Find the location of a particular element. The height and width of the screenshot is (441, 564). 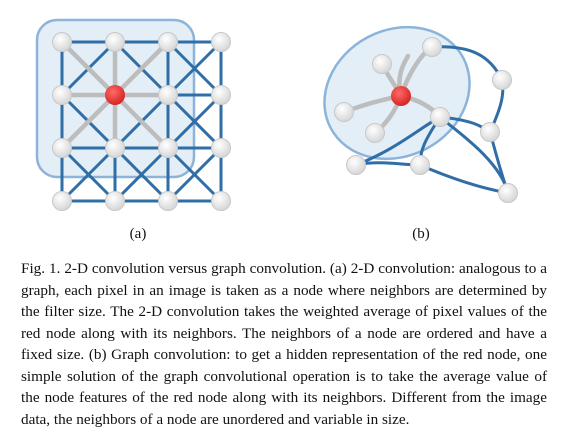

grid-center-node-red is located at coordinates (115, 95).